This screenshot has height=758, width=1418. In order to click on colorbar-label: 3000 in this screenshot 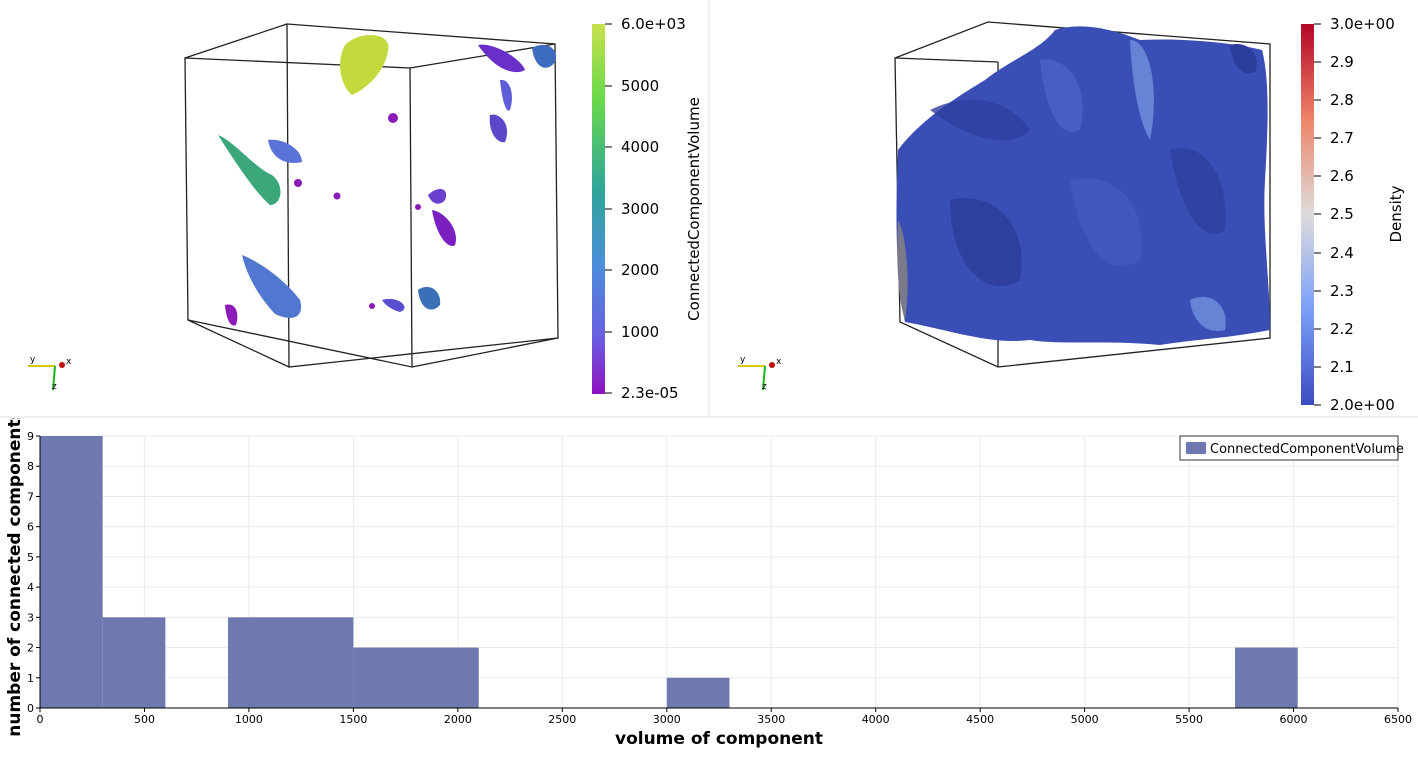, I will do `click(640, 209)`.